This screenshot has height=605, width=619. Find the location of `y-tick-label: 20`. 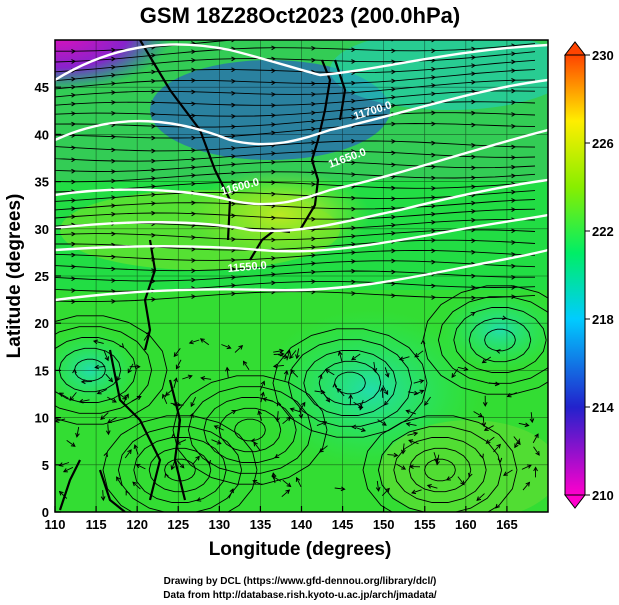

y-tick-label: 20 is located at coordinates (42, 323).